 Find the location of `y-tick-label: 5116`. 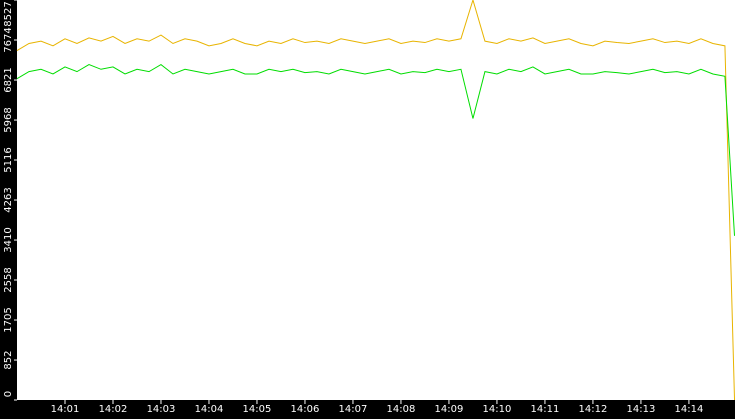

y-tick-label: 5116 is located at coordinates (8, 159).